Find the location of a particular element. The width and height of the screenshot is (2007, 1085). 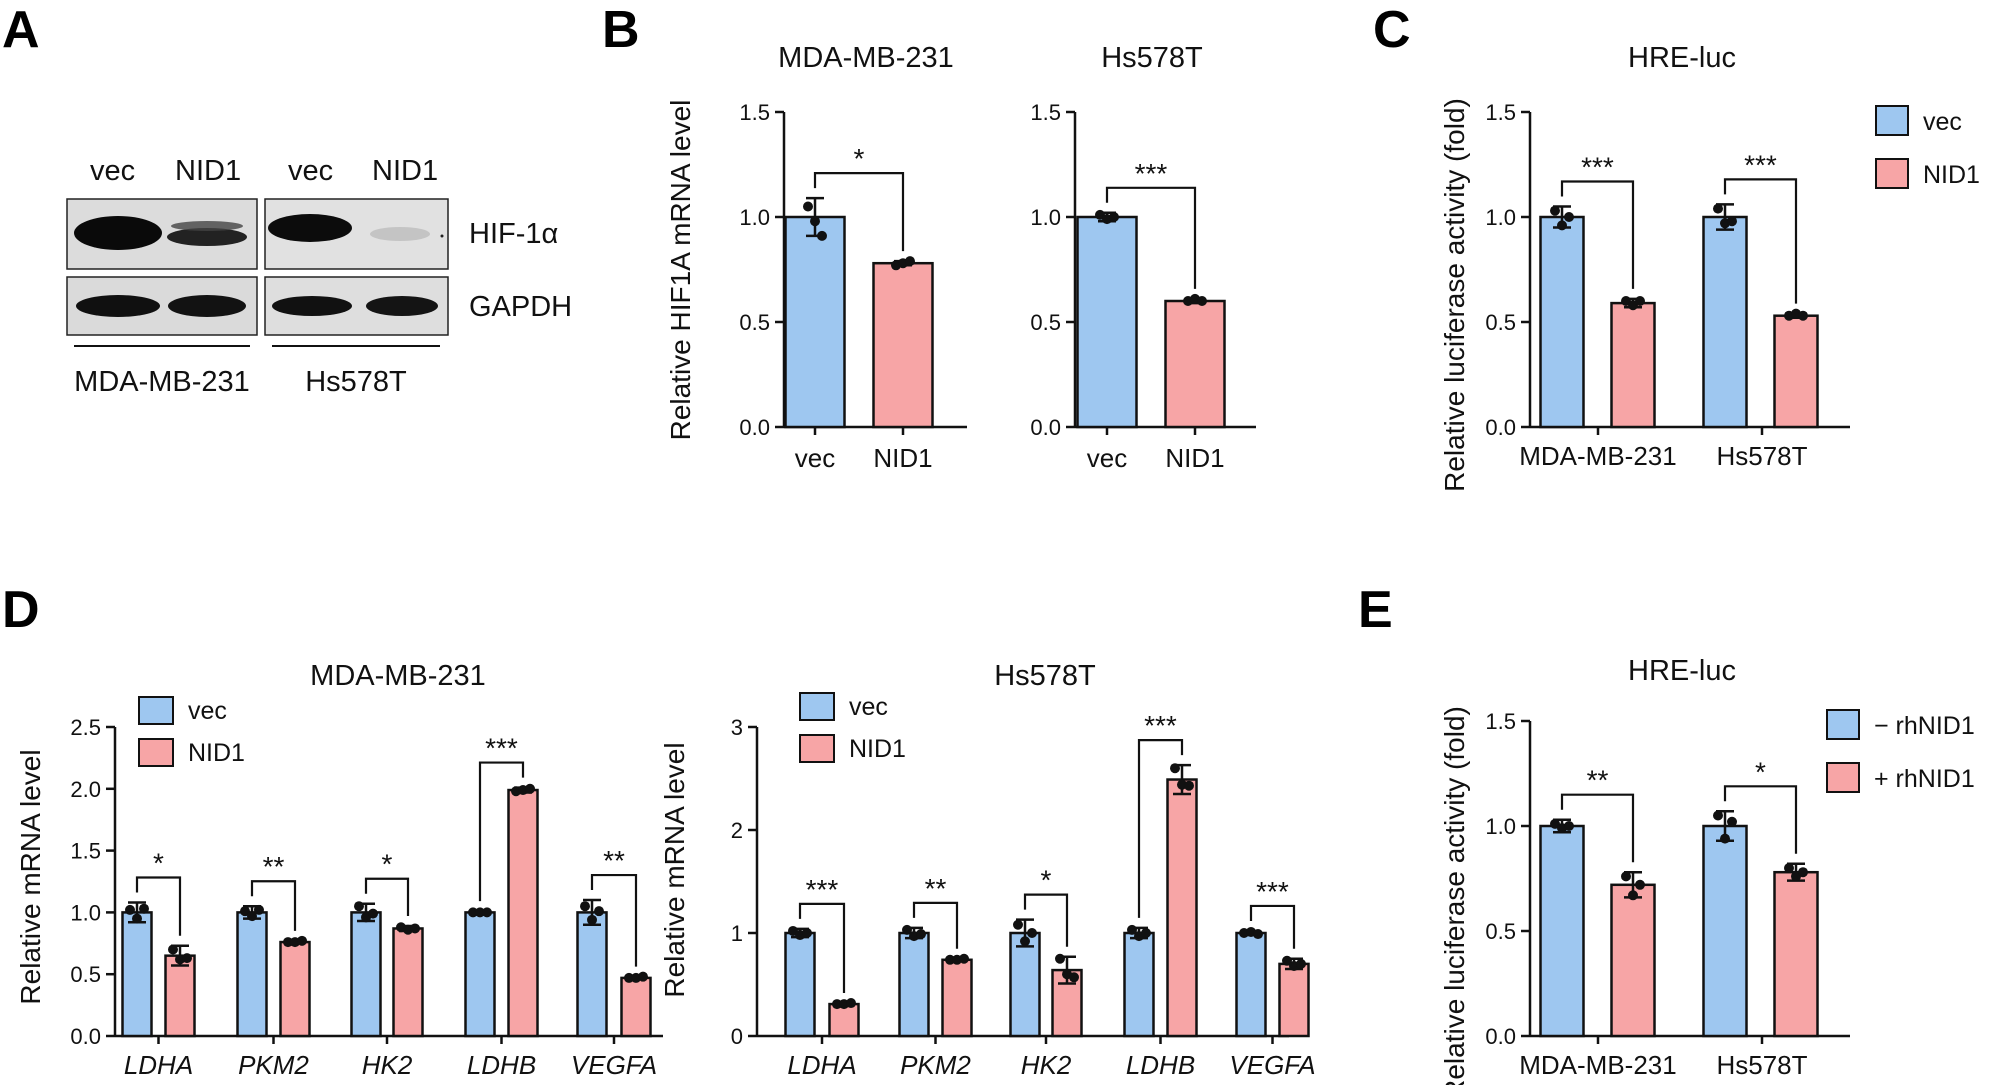

chart-b2: Hs578T 0.0 0.5 1.0 1.5 vec NID1 *** is located at coordinates (1143, 257).